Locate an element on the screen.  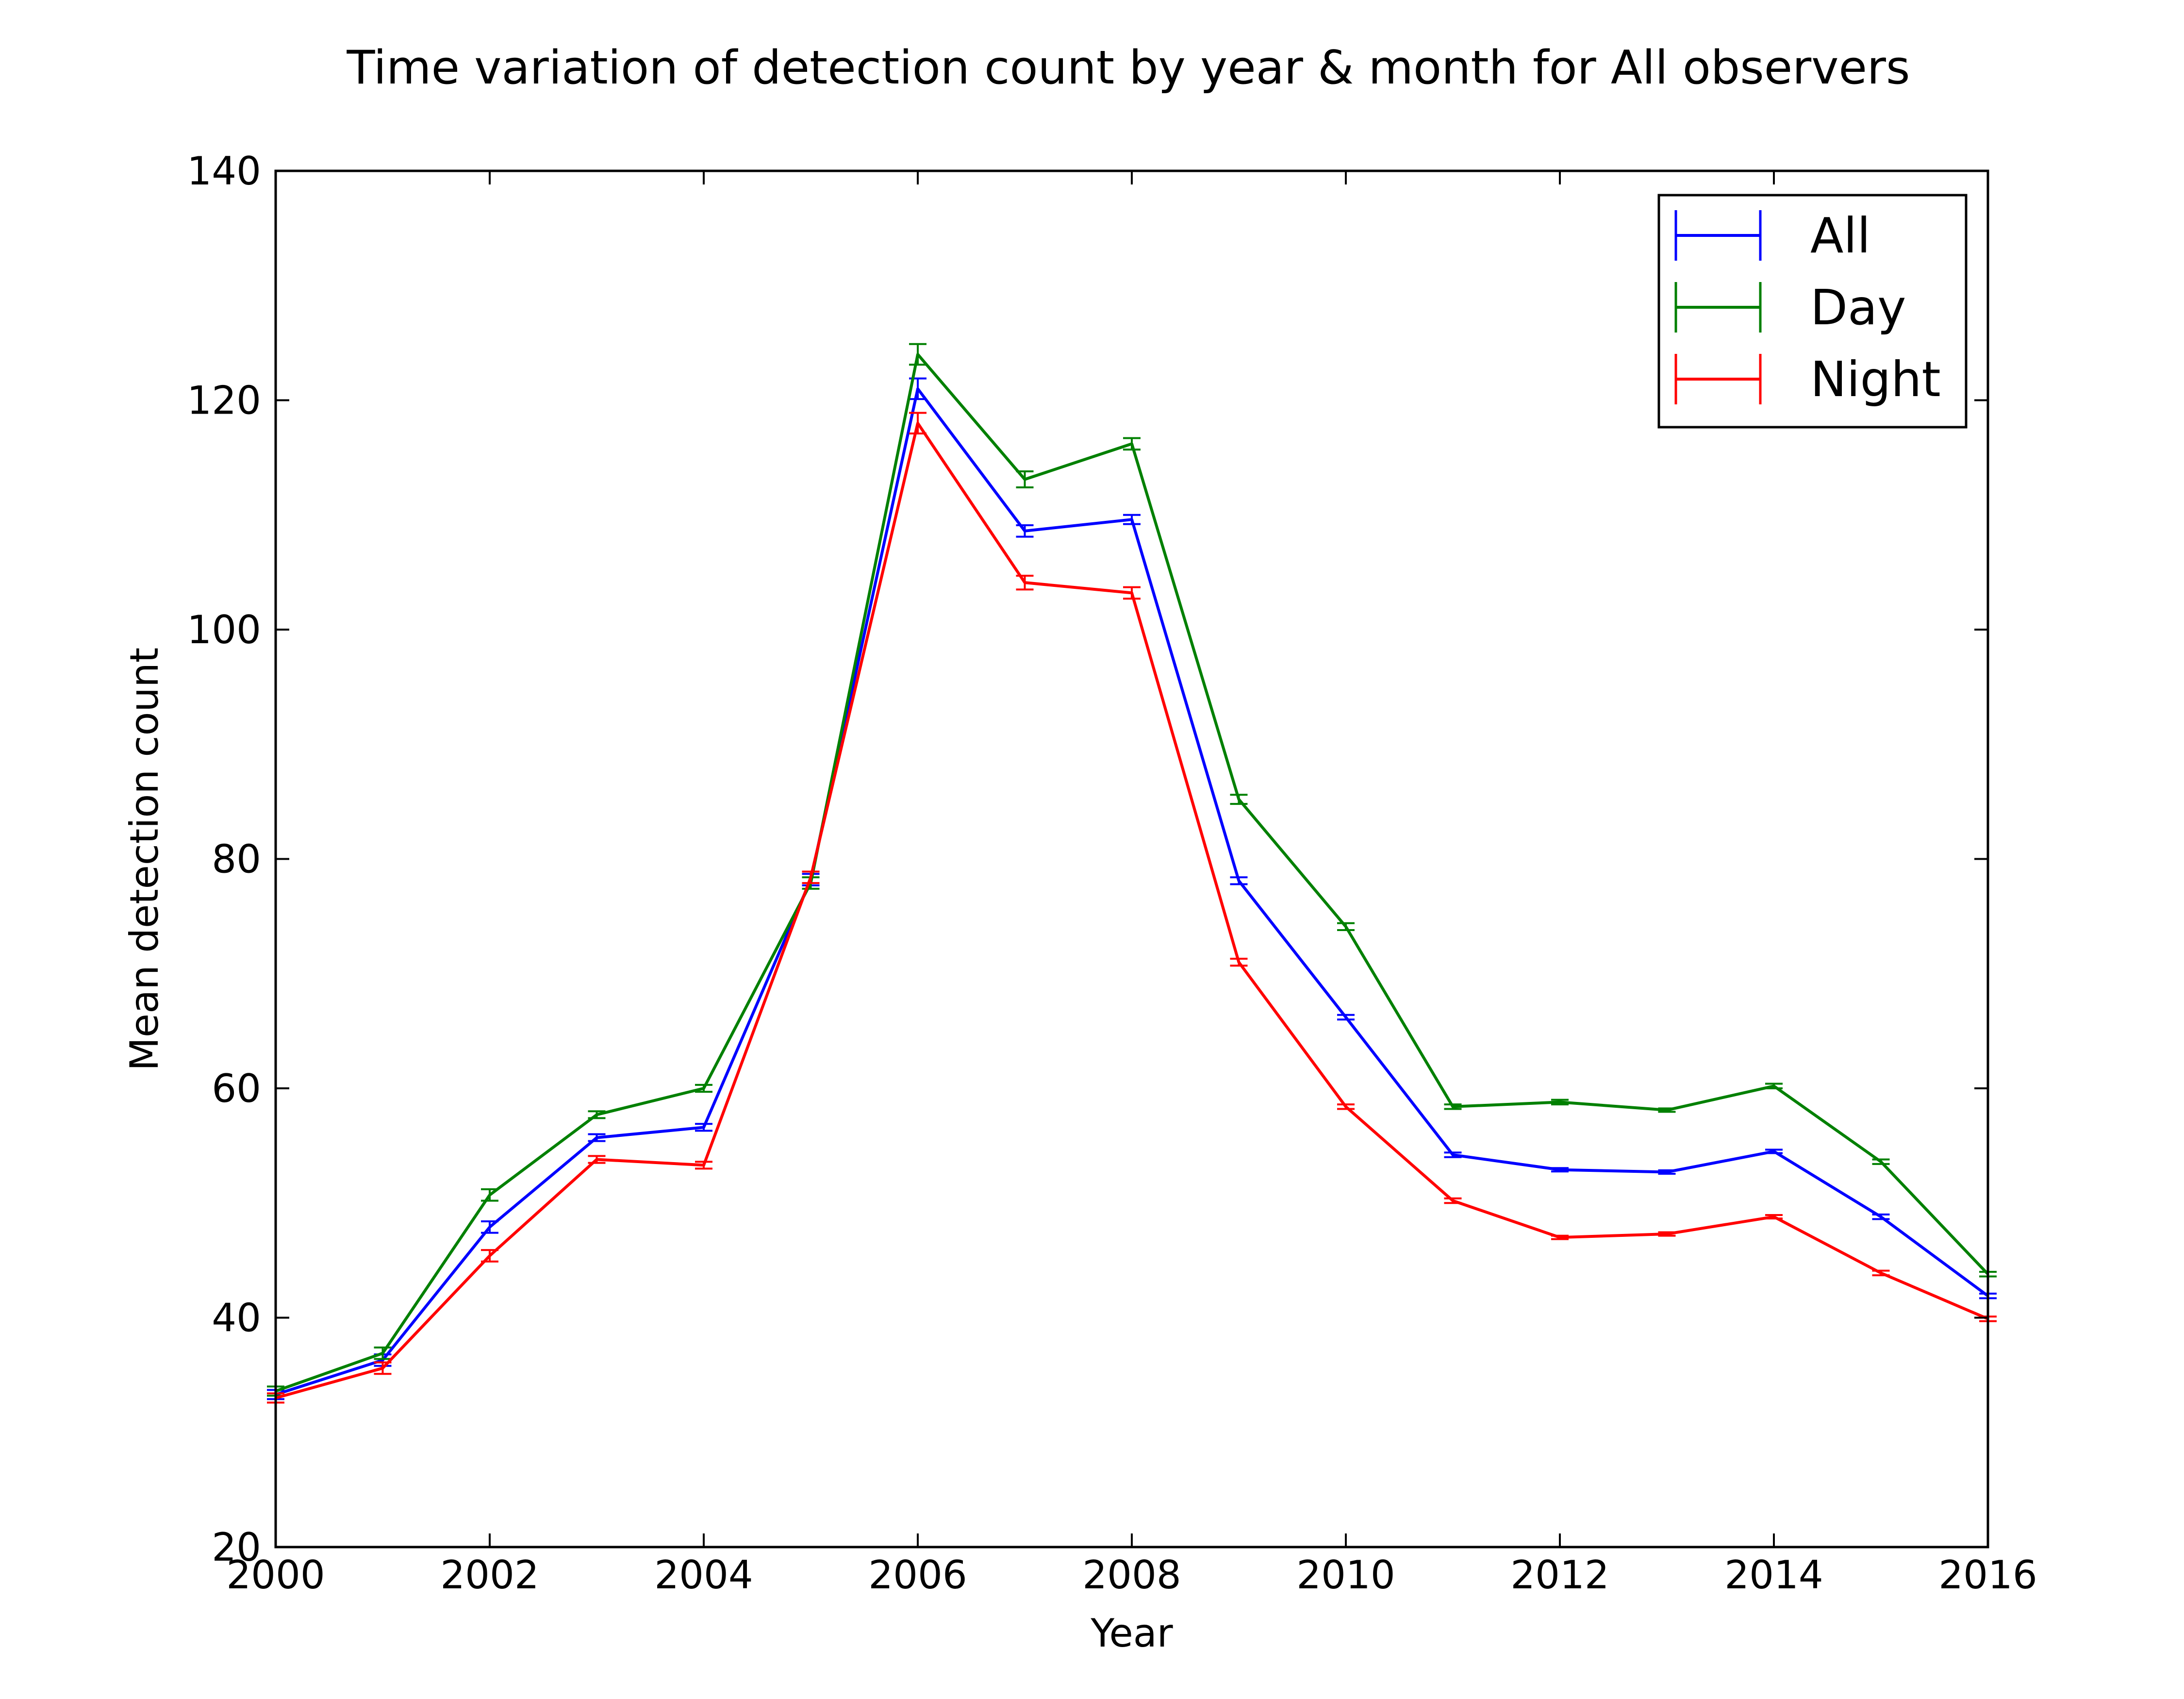
legend-label: All is located at coordinates (1840, 235).